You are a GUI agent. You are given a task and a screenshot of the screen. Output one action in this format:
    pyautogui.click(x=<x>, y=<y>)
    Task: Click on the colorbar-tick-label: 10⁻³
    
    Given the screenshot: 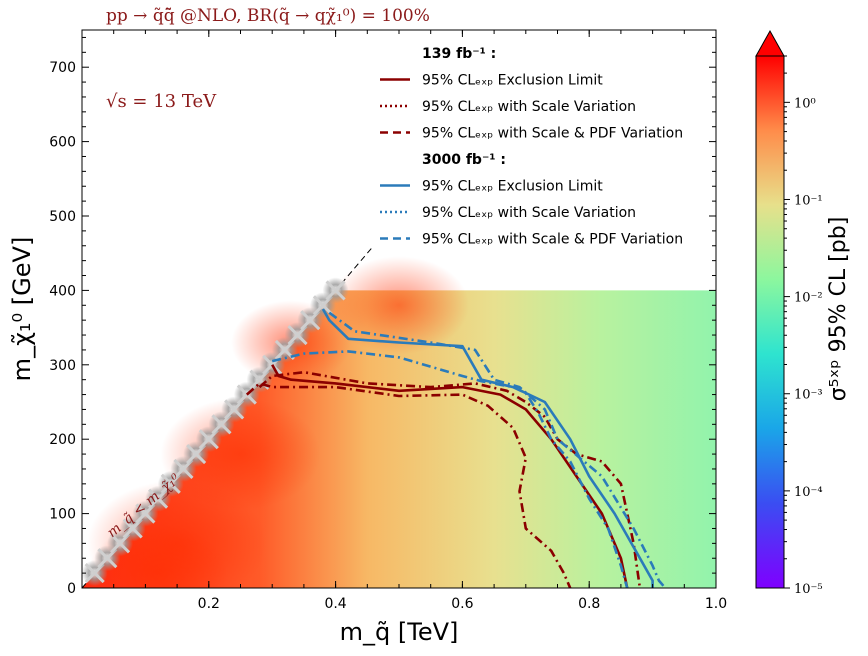 What is the action you would take?
    pyautogui.click(x=808, y=395)
    